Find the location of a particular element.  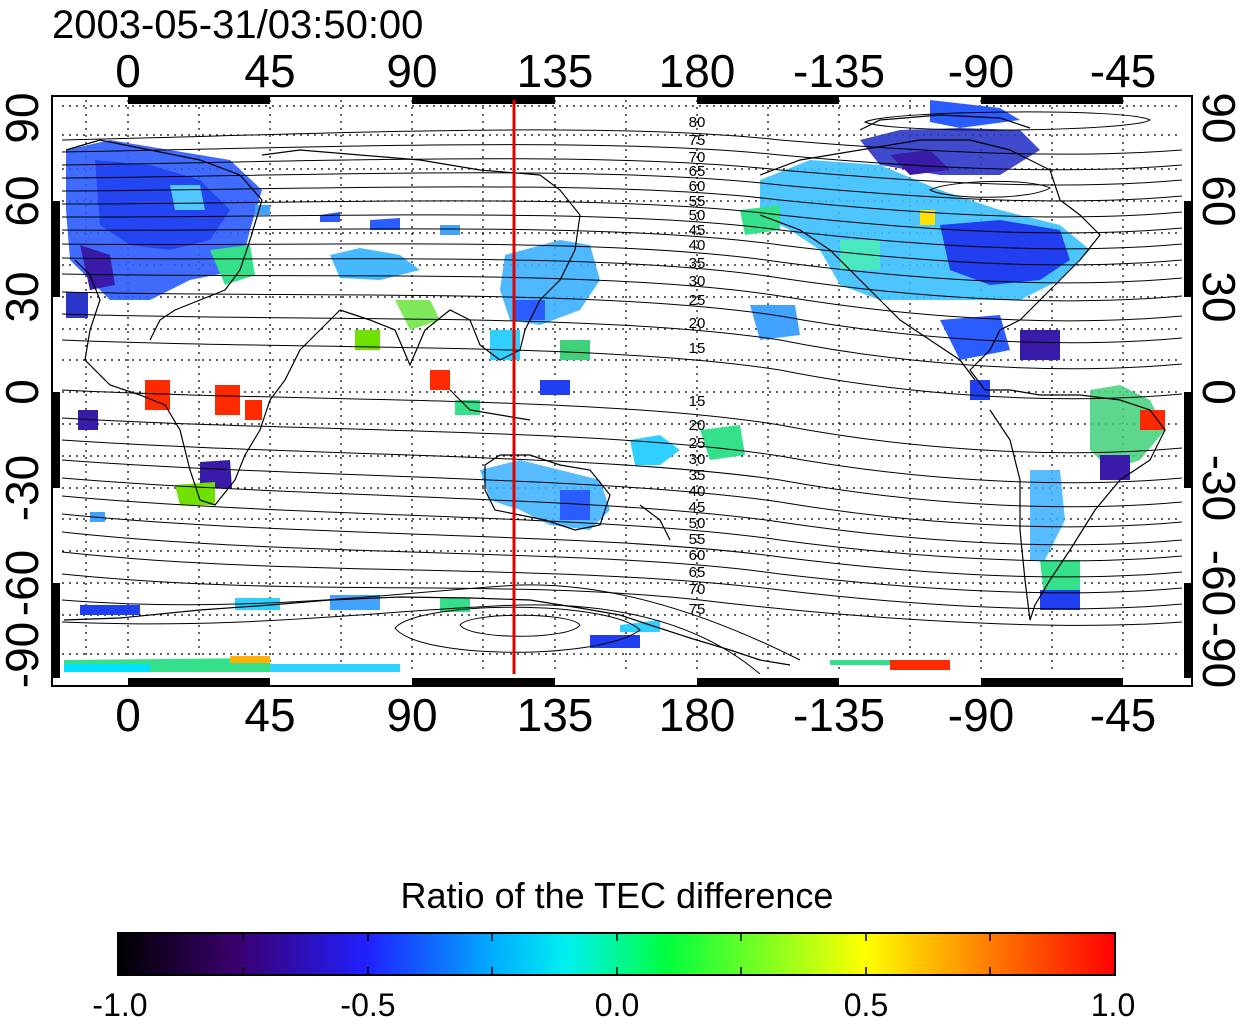

right-latitude-labels: 90 60 30 0 -30 -60 -90 is located at coordinates (1216, 390).